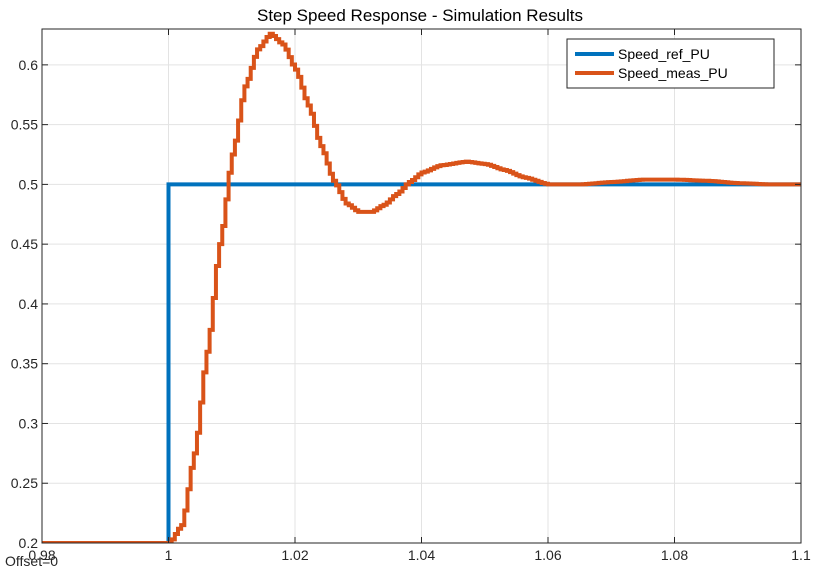  I want to click on x-tick-label: 1, so click(169, 555).